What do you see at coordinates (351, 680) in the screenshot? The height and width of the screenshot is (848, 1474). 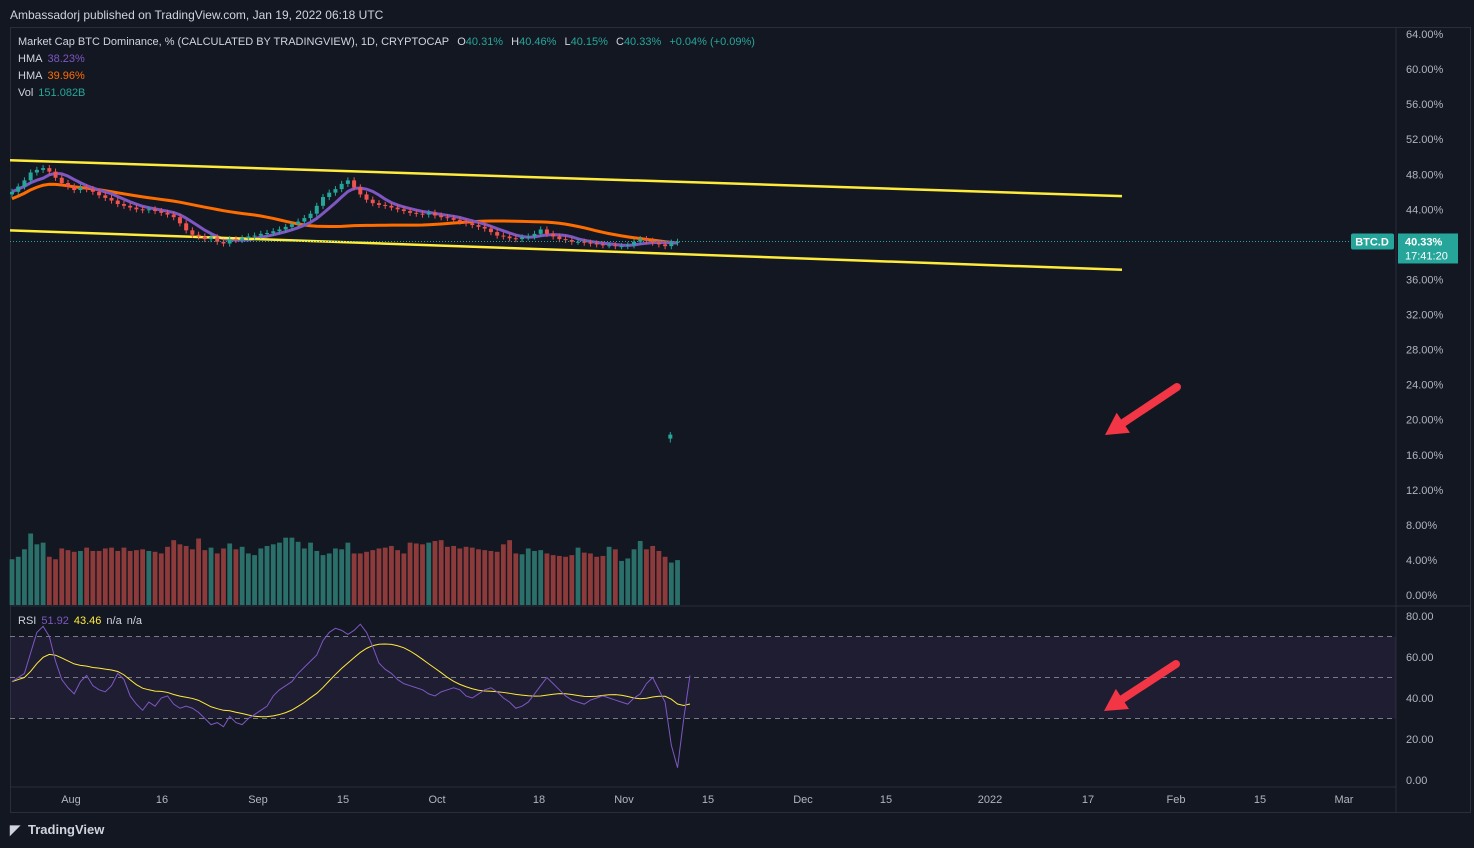 I see `rsi-ma-line` at bounding box center [351, 680].